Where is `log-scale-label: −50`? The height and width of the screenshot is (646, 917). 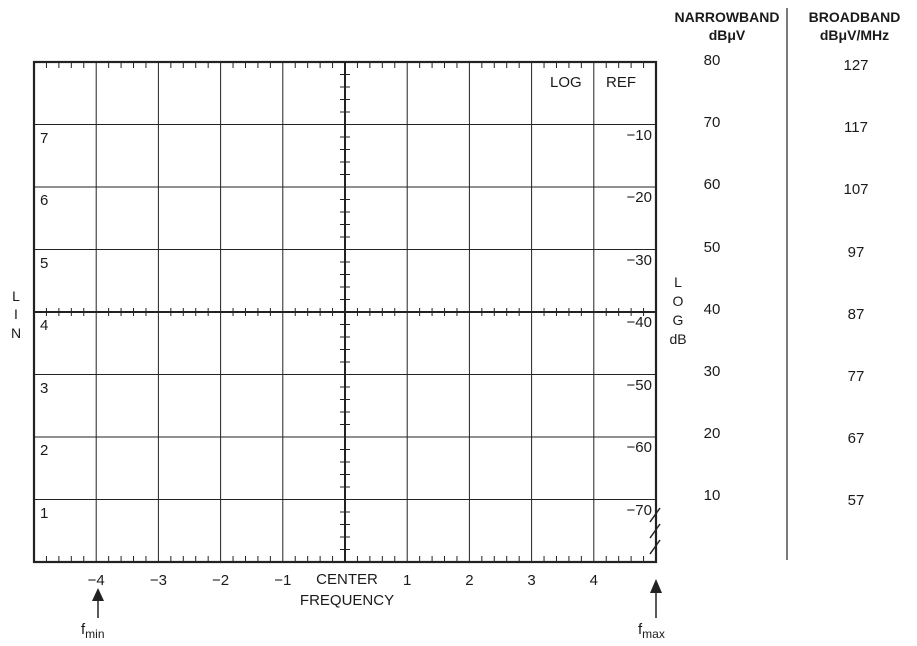
log-scale-label: −50 is located at coordinates (639, 385).